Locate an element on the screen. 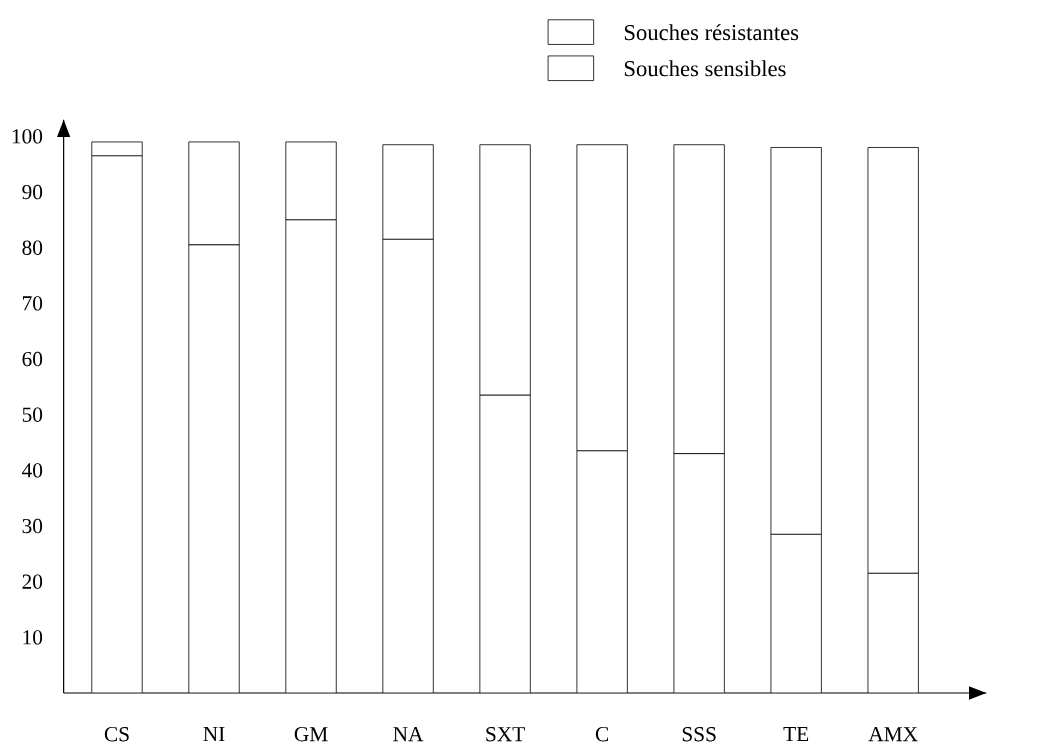  x-tick-label: NA is located at coordinates (408, 734).